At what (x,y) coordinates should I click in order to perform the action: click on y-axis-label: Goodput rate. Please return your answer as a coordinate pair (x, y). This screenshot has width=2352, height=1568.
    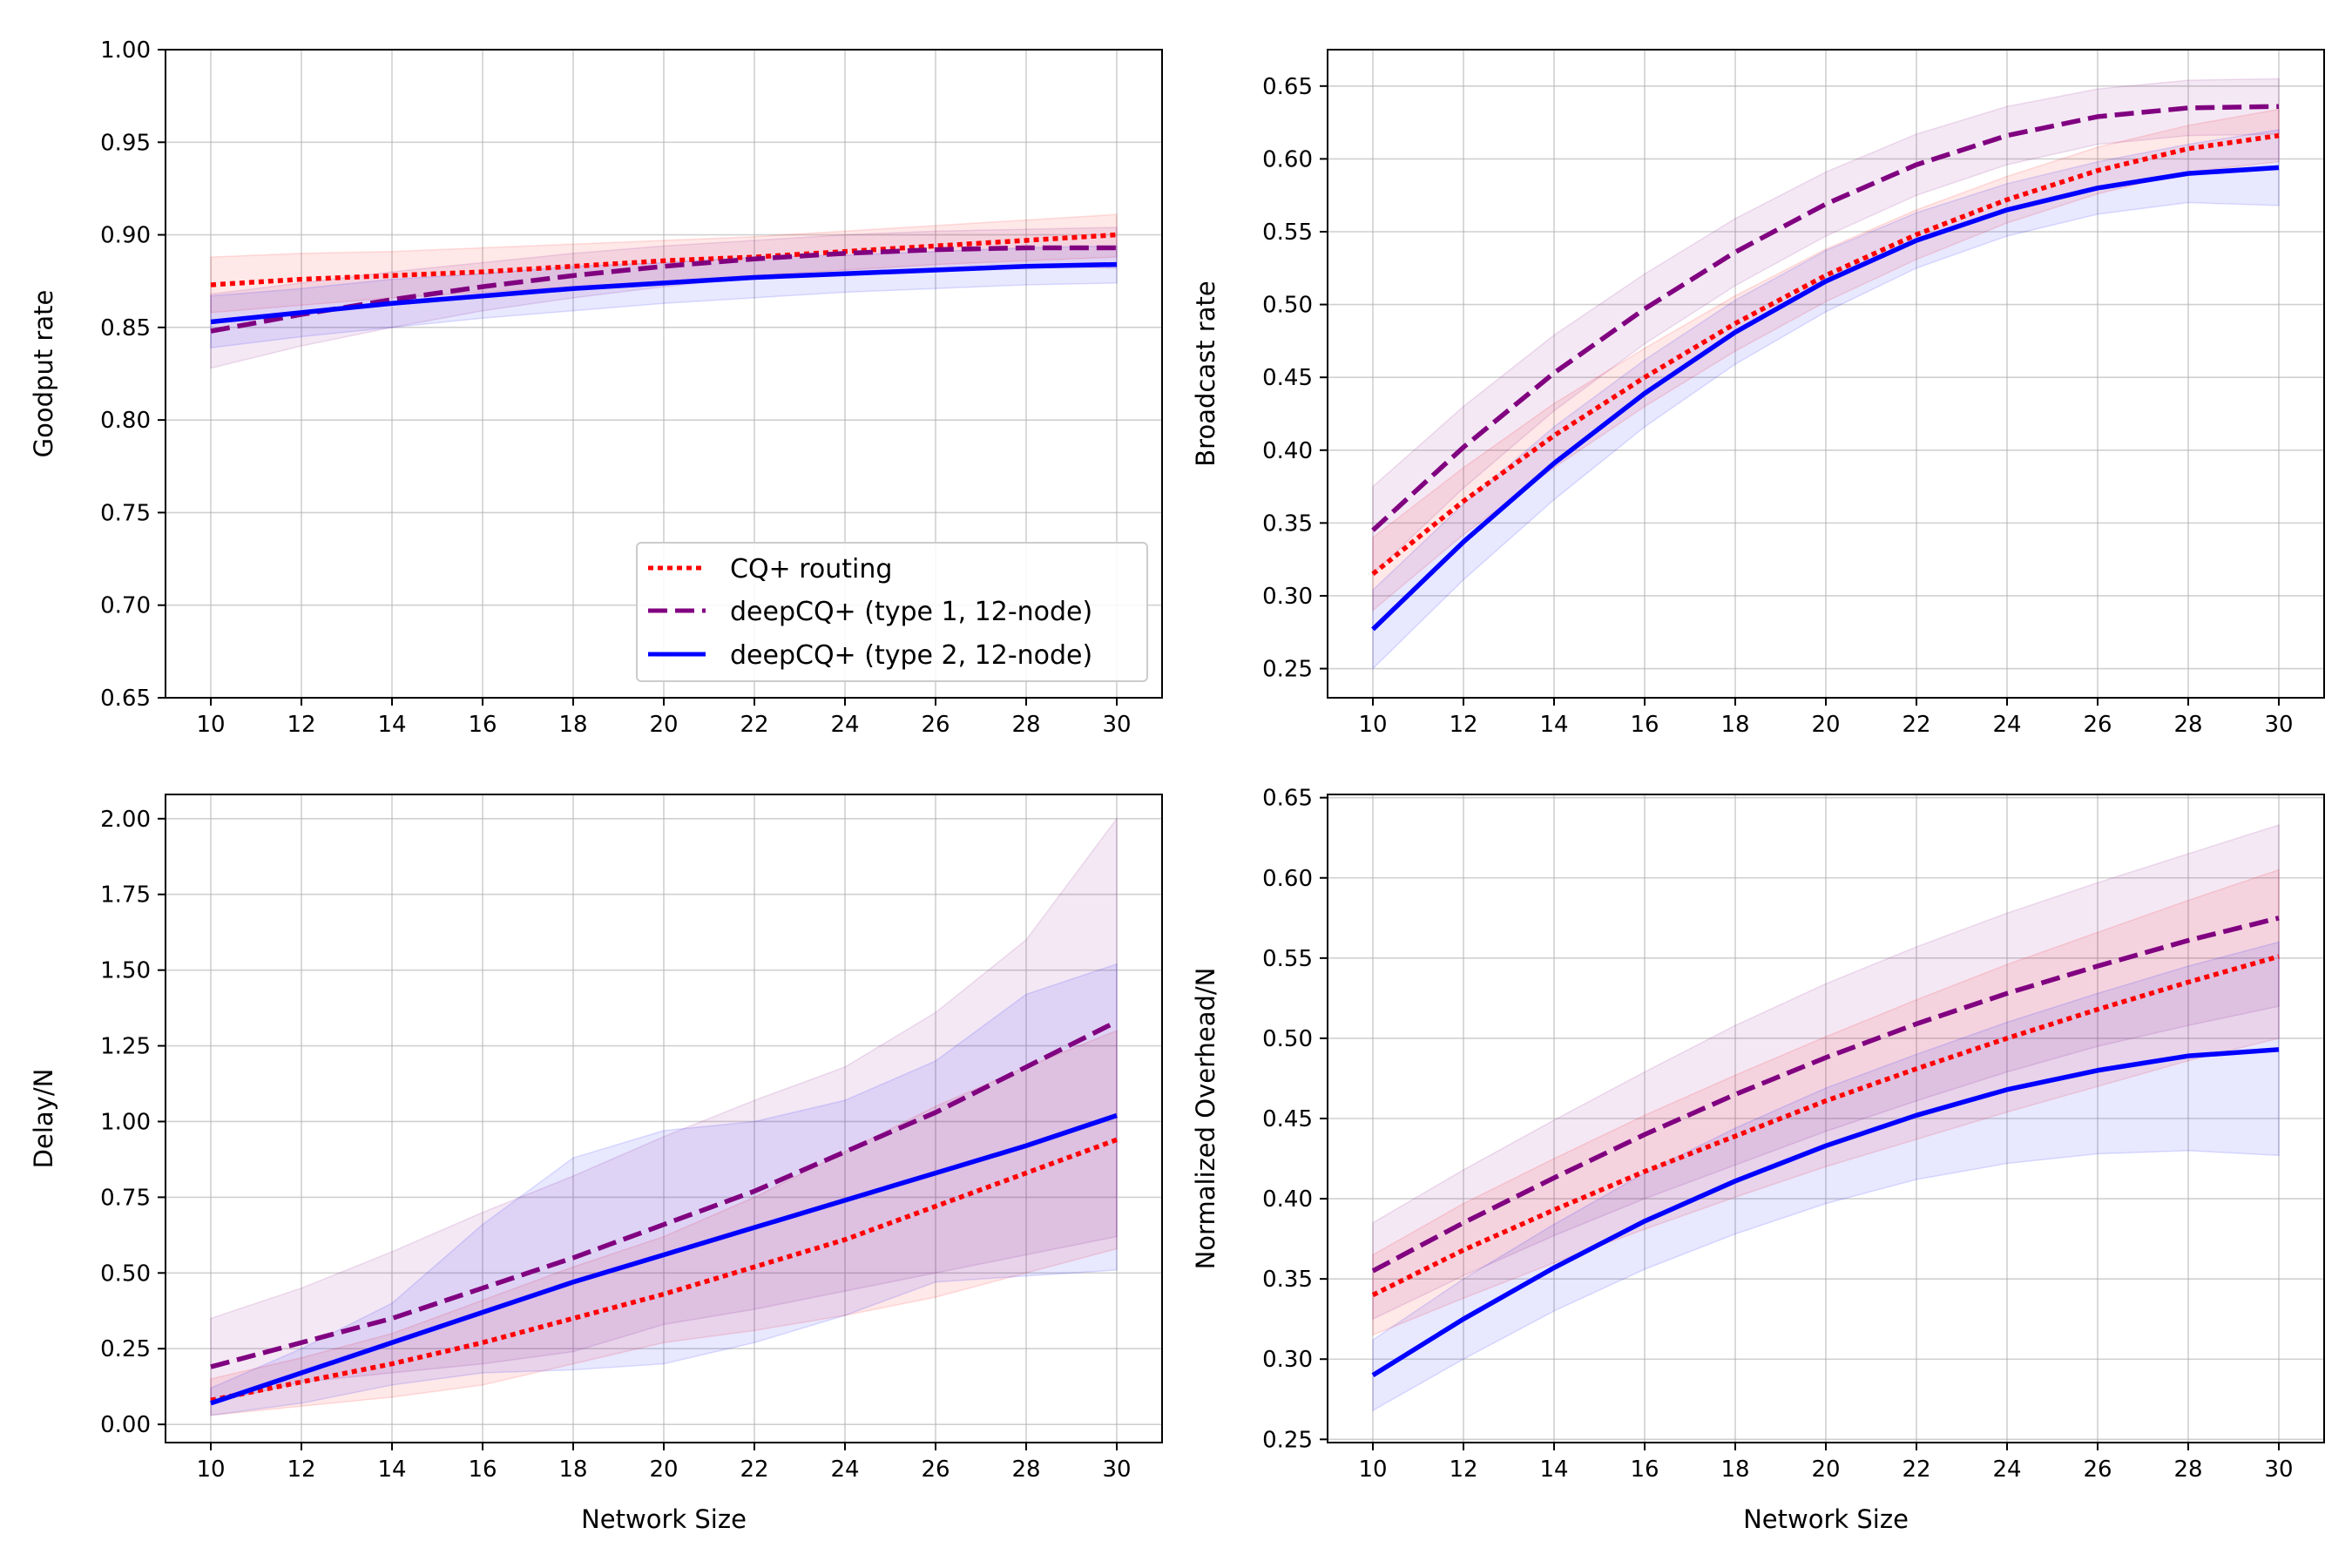
    Looking at the image, I should click on (44, 374).